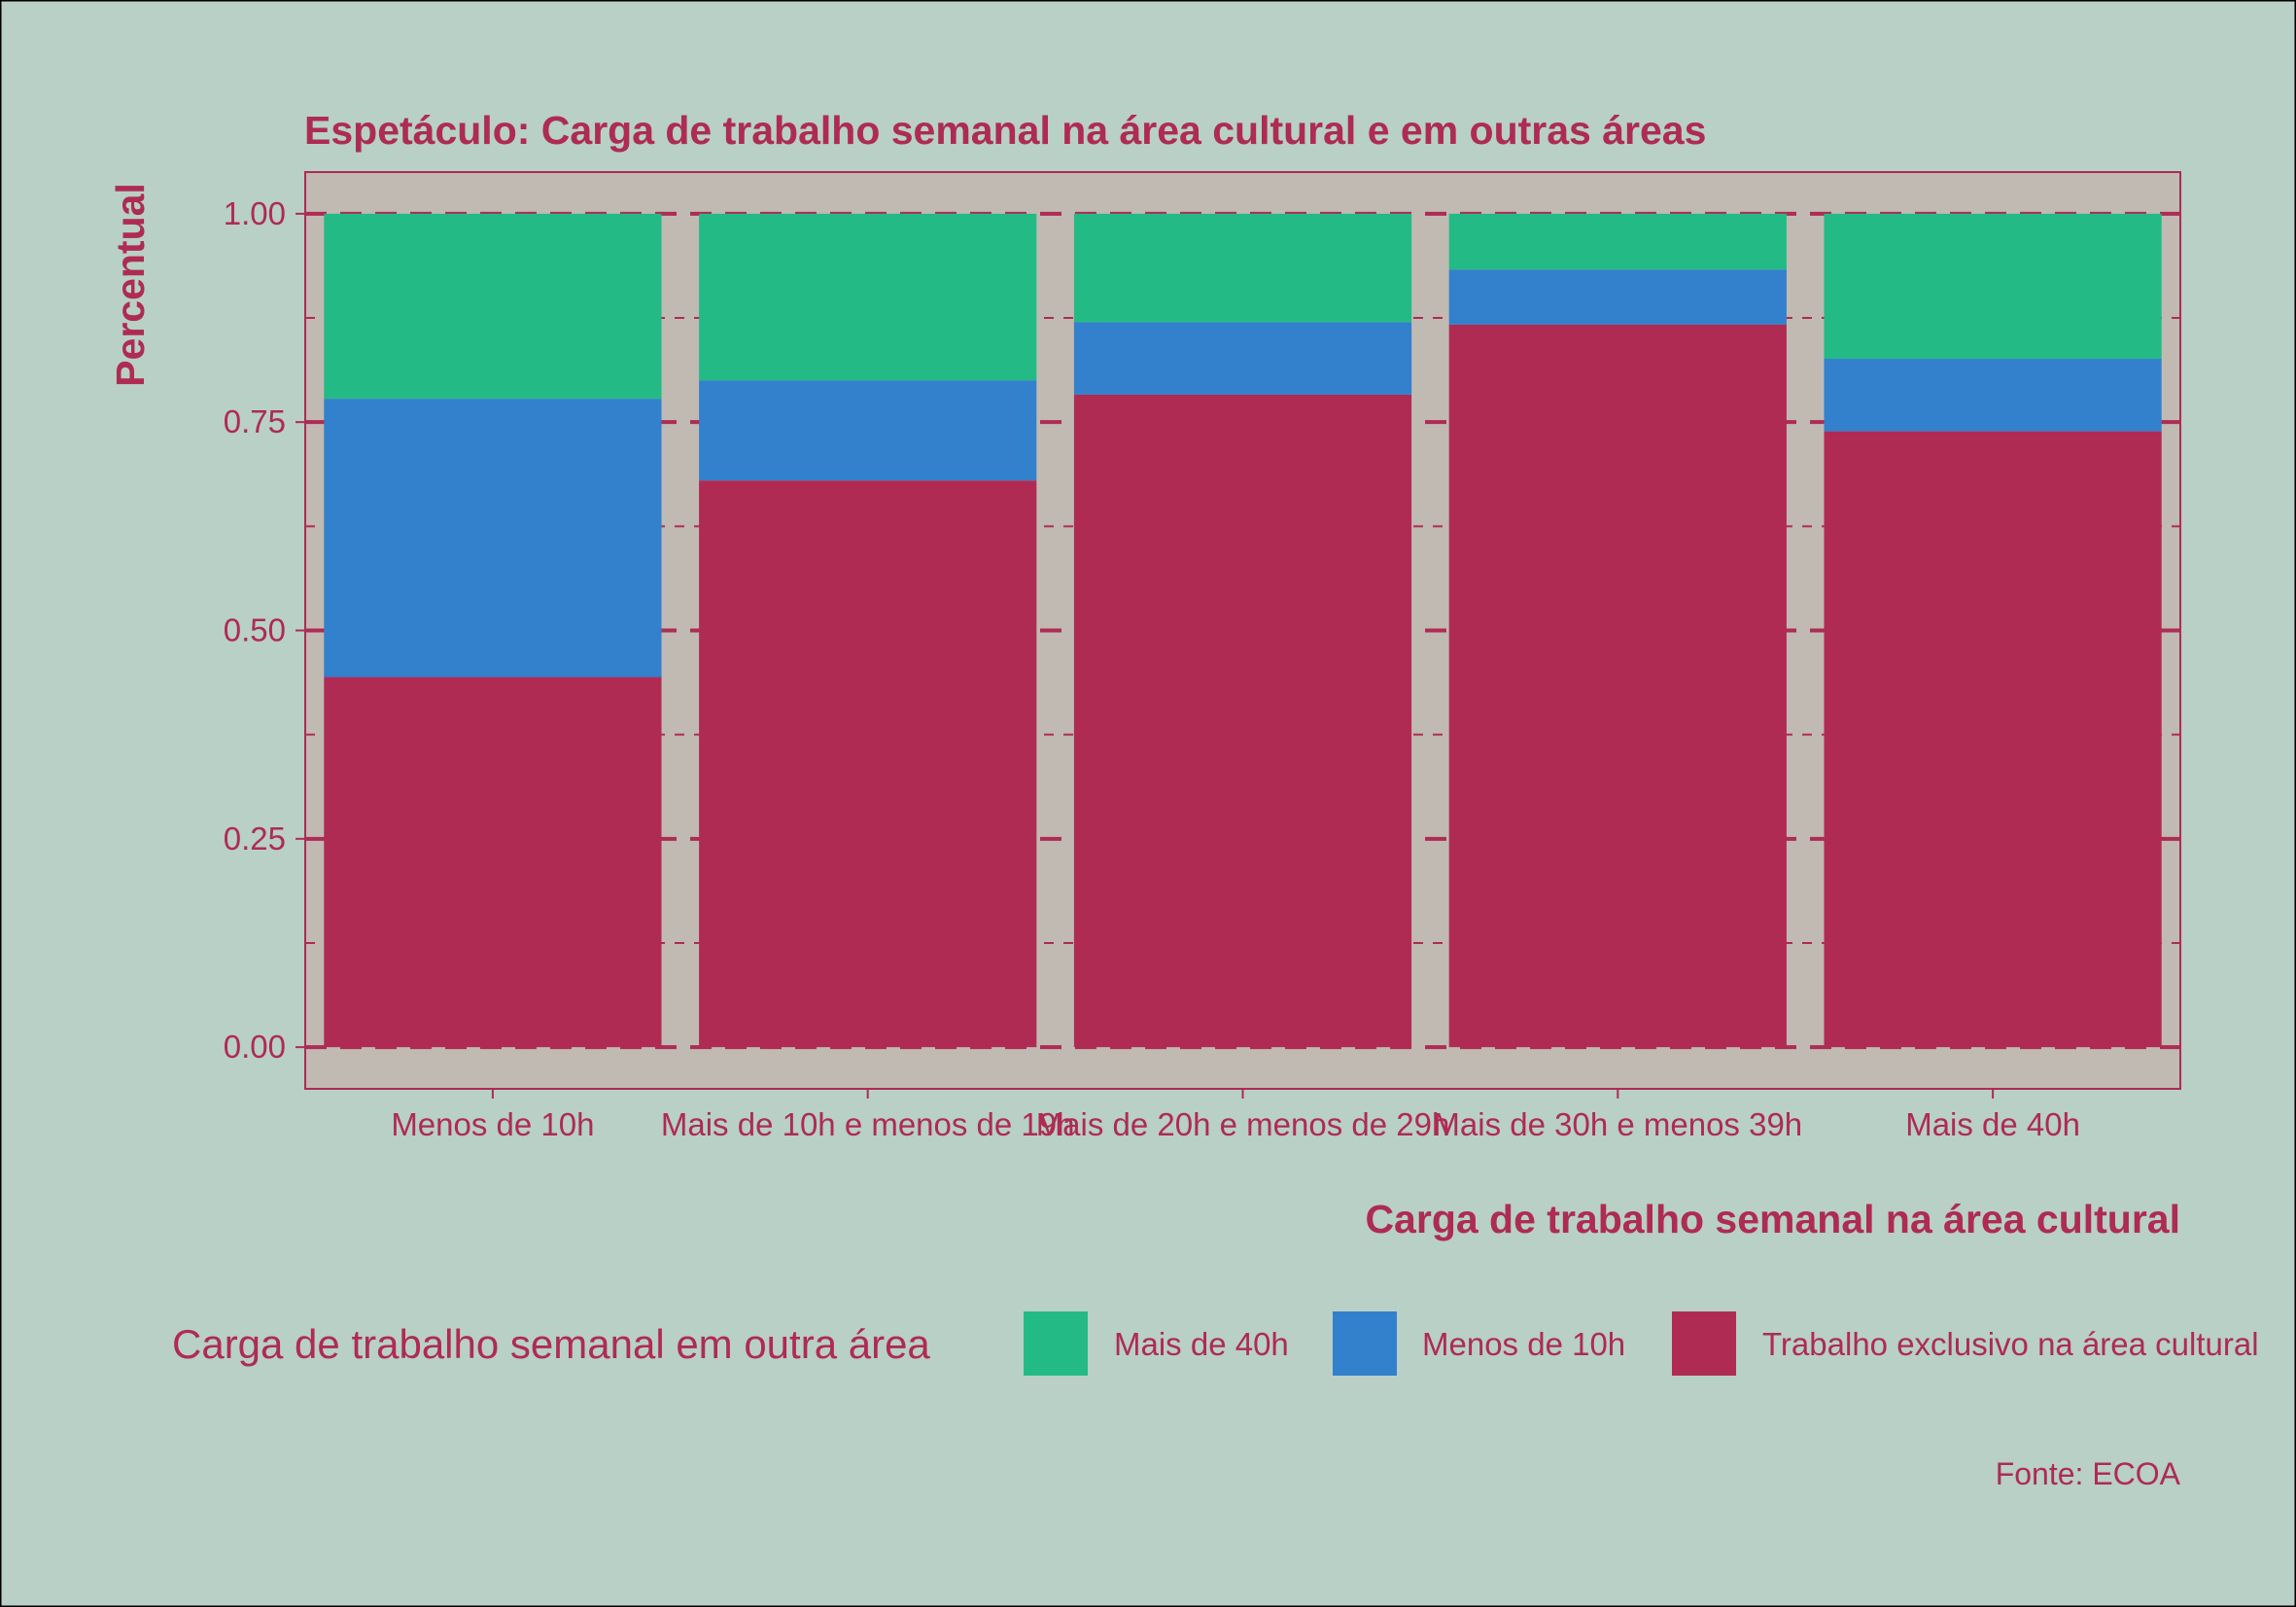  What do you see at coordinates (1704, 1343) in the screenshot?
I see `legend-key-trabalho-exclusivo-na-area-cultural` at bounding box center [1704, 1343].